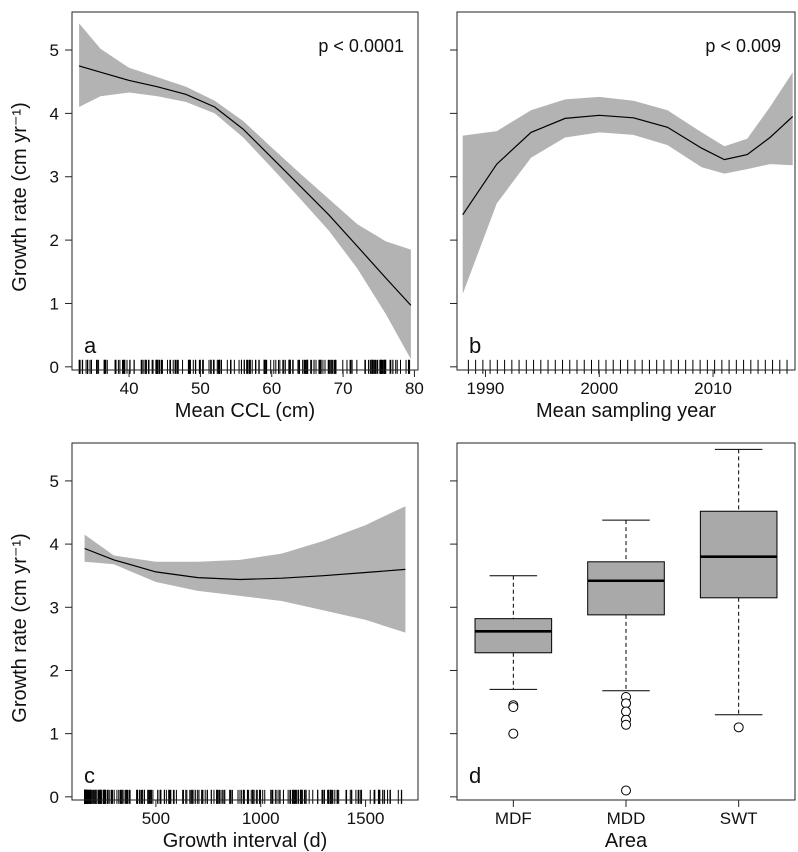  What do you see at coordinates (739, 818) in the screenshot?
I see `x-tick-label: SWT` at bounding box center [739, 818].